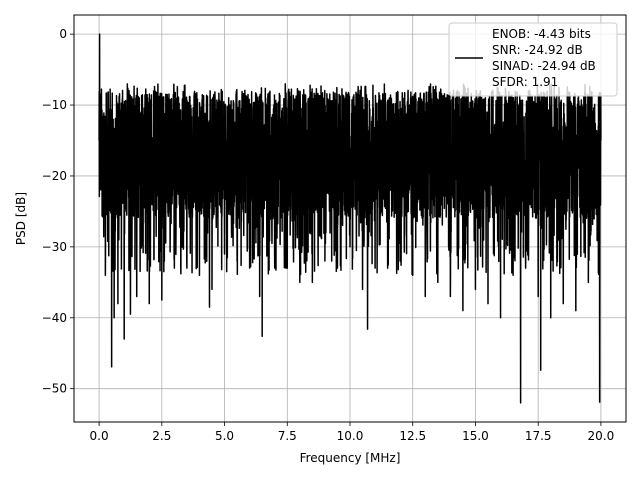  Describe the element at coordinates (537, 50) in the screenshot. I see `legend-snr: SNR: -24.92 dB` at that location.